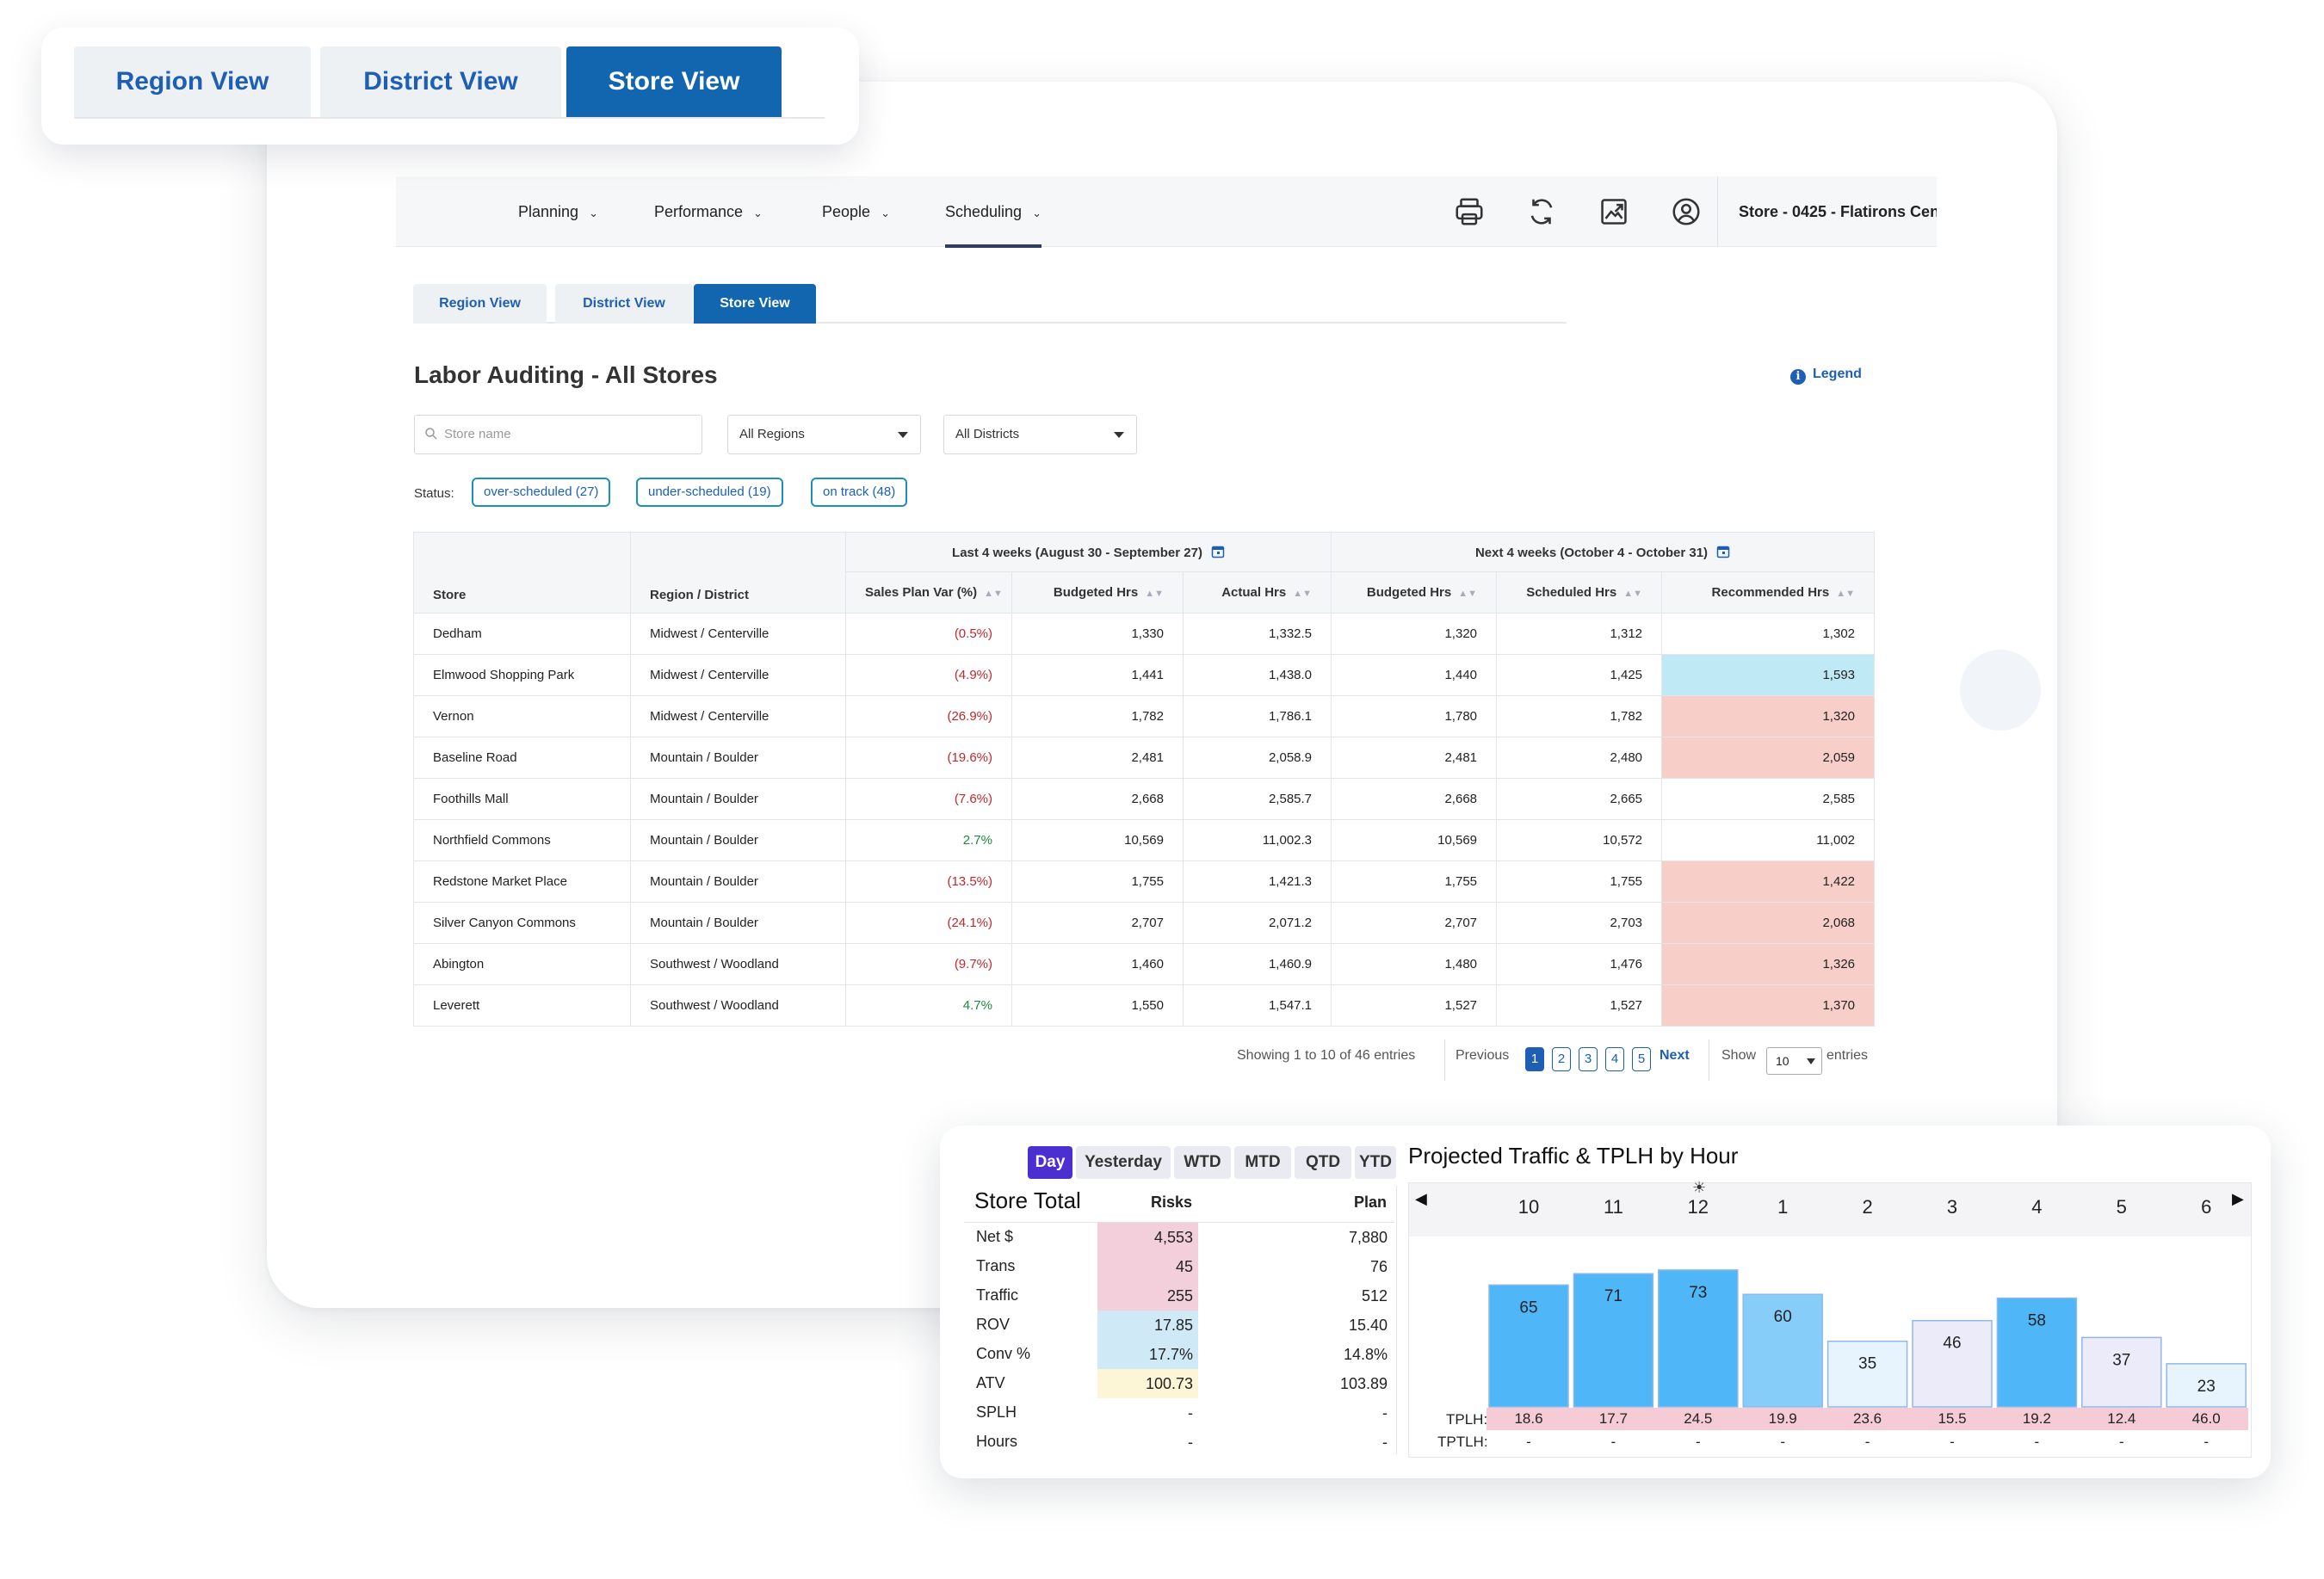 The image size is (2324, 1579). Describe the element at coordinates (1826, 376) in the screenshot. I see `legend-link: i Legend` at that location.